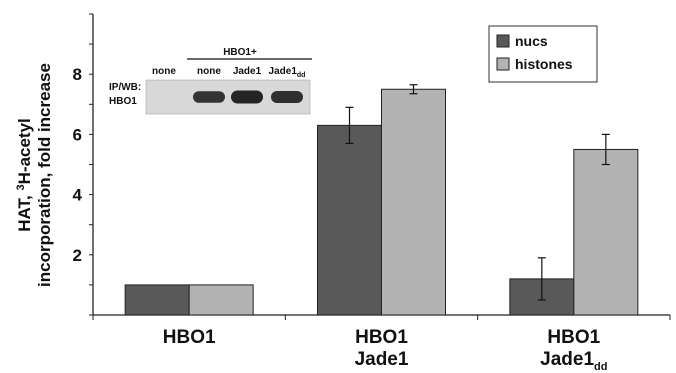 This screenshot has height=373, width=676. What do you see at coordinates (503, 41) in the screenshot?
I see `legend-swatch-nucs` at bounding box center [503, 41].